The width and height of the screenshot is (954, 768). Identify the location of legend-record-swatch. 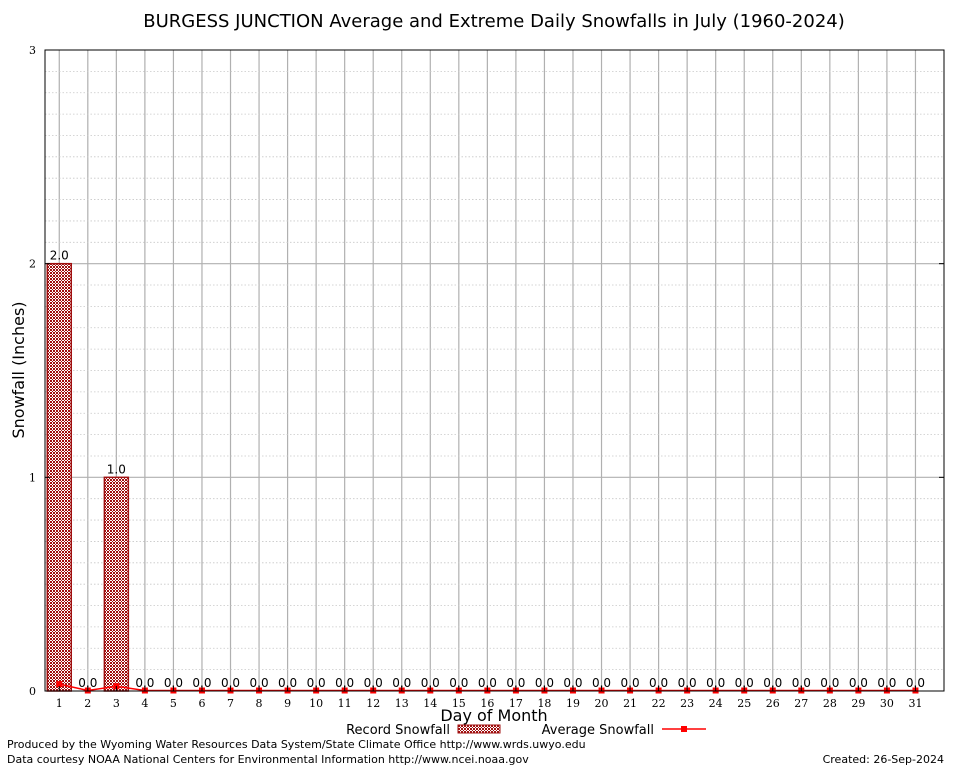
(479, 729).